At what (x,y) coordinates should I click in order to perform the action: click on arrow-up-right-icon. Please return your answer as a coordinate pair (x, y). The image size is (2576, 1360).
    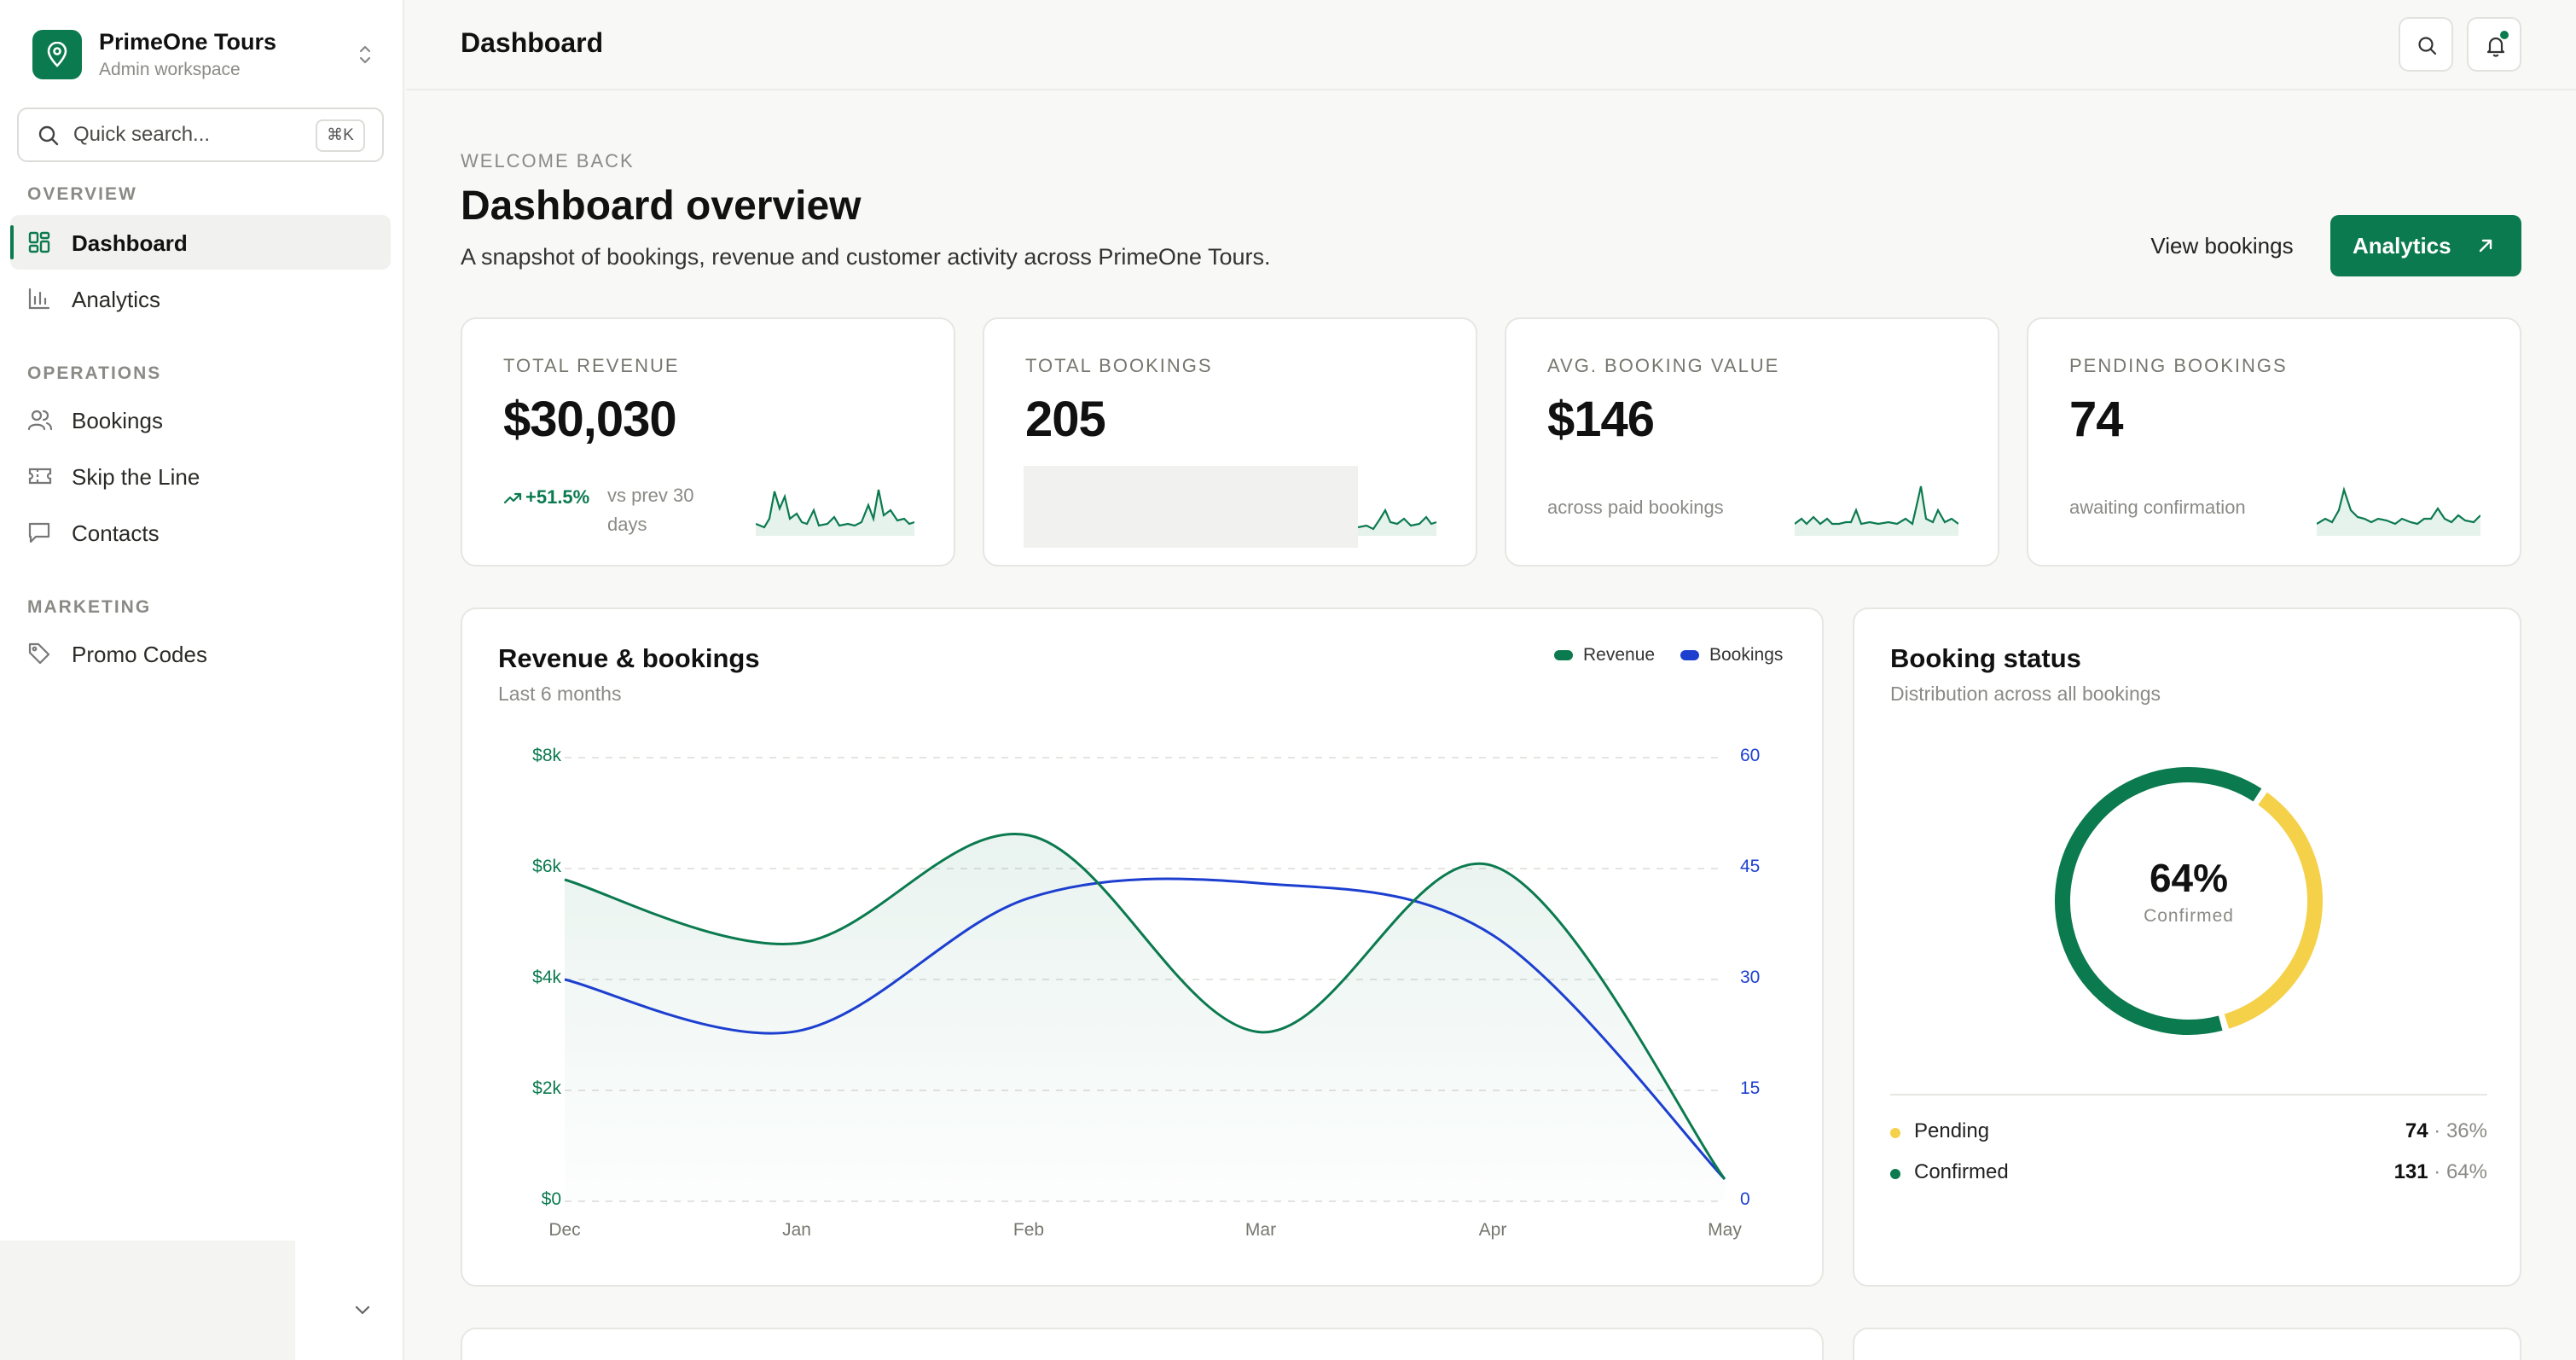
    Looking at the image, I should click on (2485, 246).